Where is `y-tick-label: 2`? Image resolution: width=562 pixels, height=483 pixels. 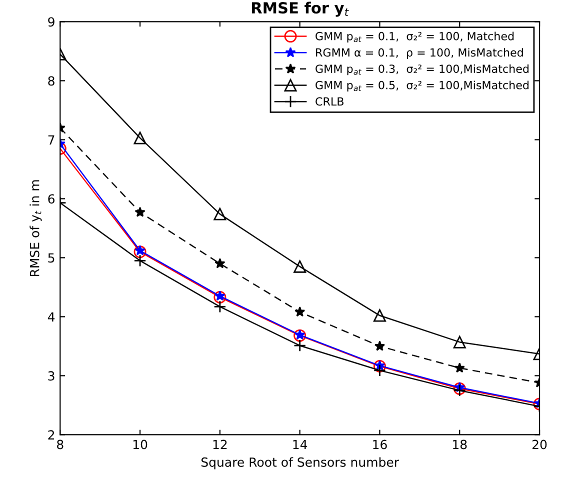
y-tick-label: 2 is located at coordinates (51, 435).